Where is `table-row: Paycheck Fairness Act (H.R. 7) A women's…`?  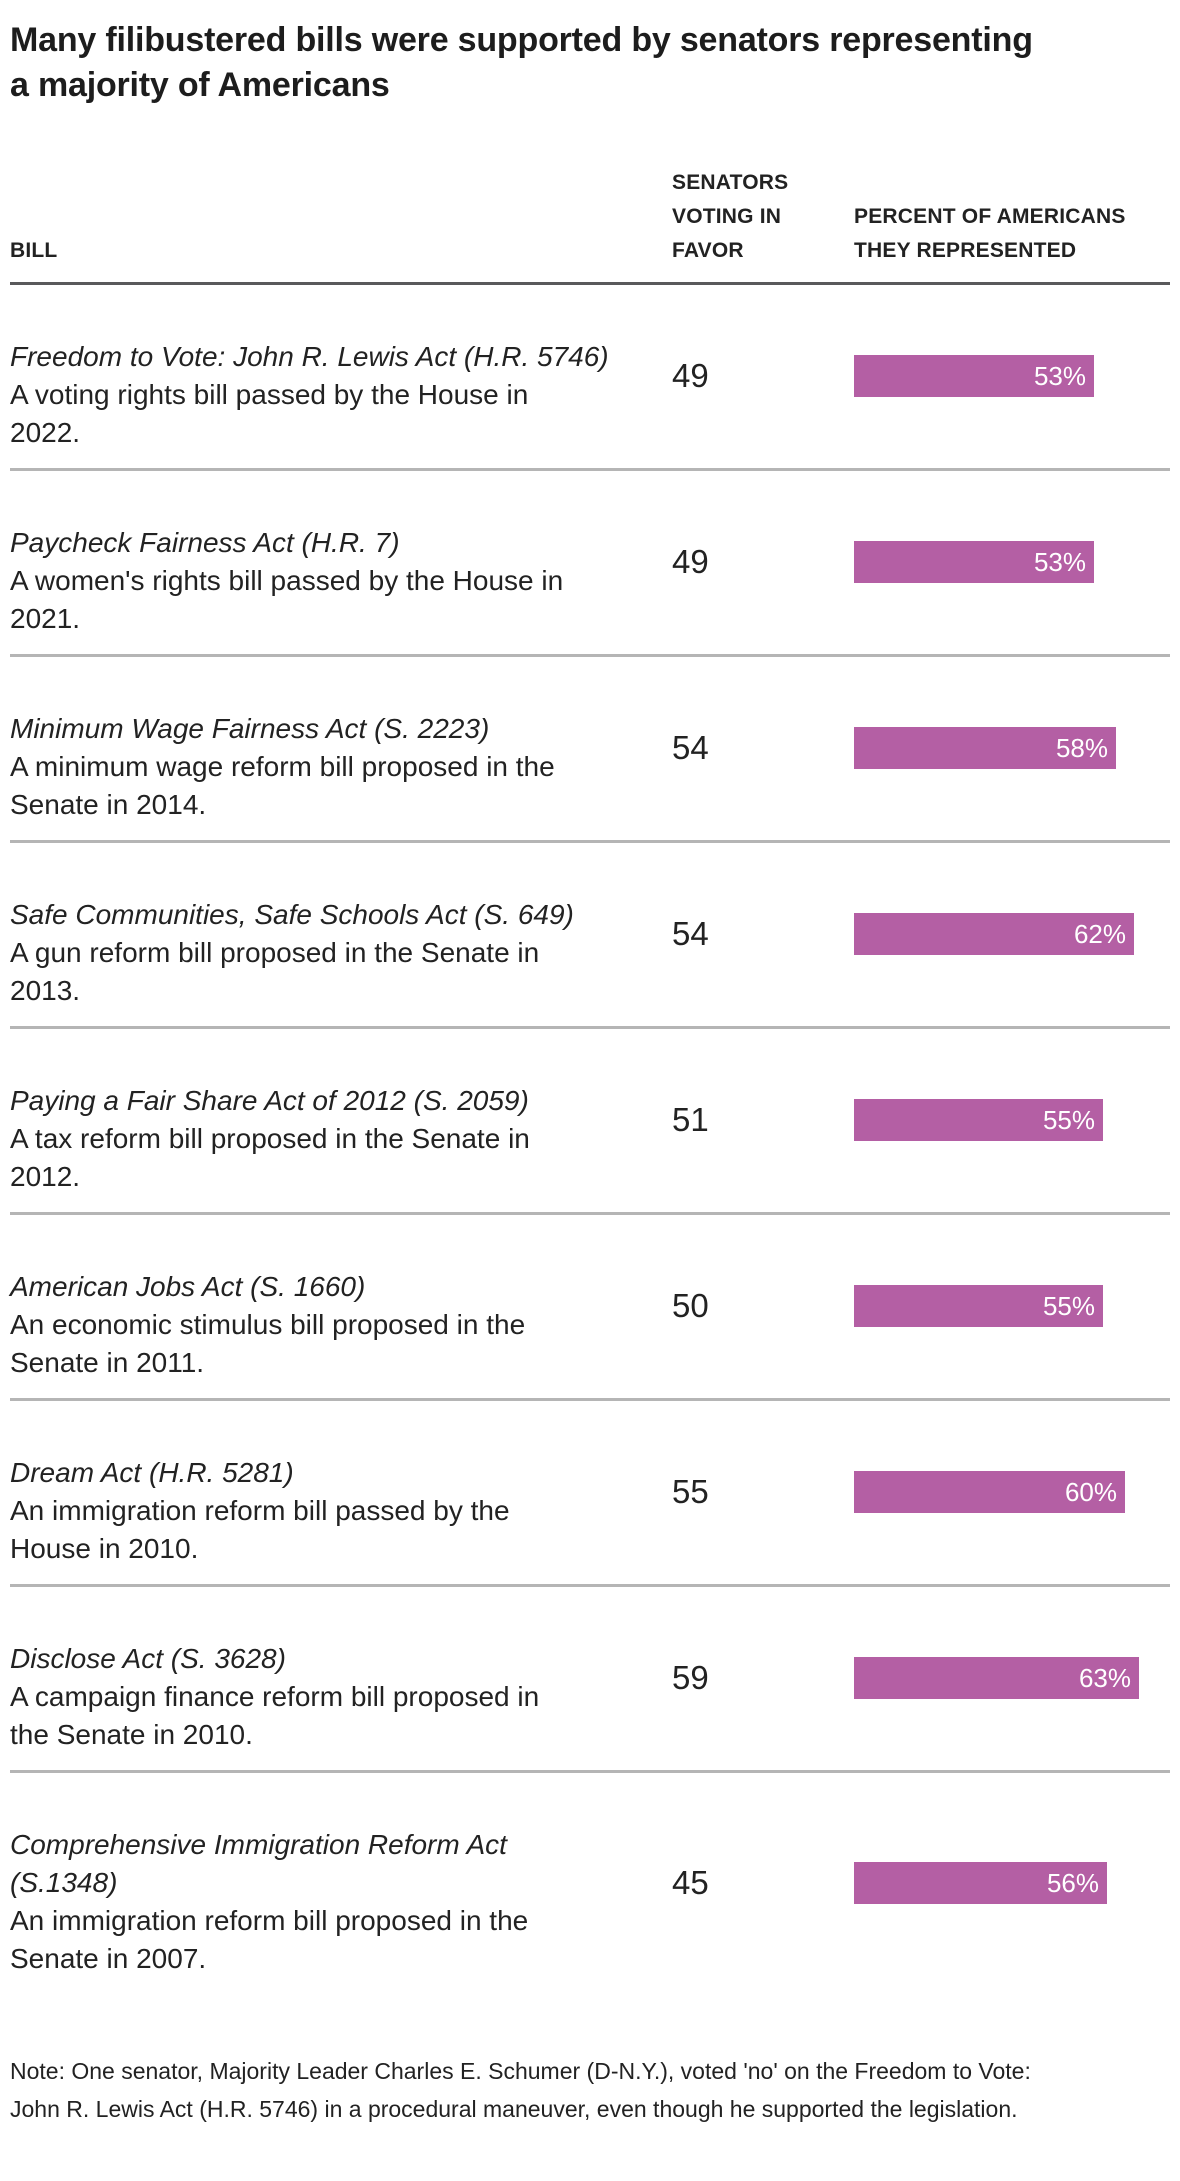 table-row: Paycheck Fairness Act (H.R. 7) A women's… is located at coordinates (590, 564).